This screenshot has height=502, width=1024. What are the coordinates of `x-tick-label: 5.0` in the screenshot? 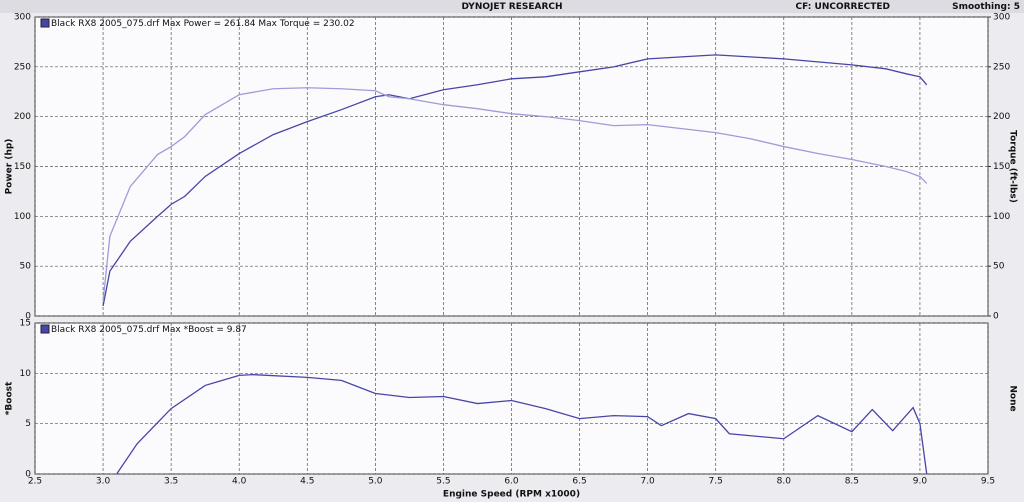 It's located at (375, 482).